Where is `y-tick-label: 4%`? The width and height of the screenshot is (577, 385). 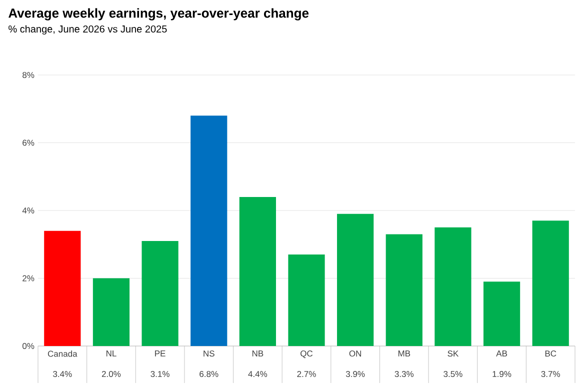 y-tick-label: 4% is located at coordinates (28, 211).